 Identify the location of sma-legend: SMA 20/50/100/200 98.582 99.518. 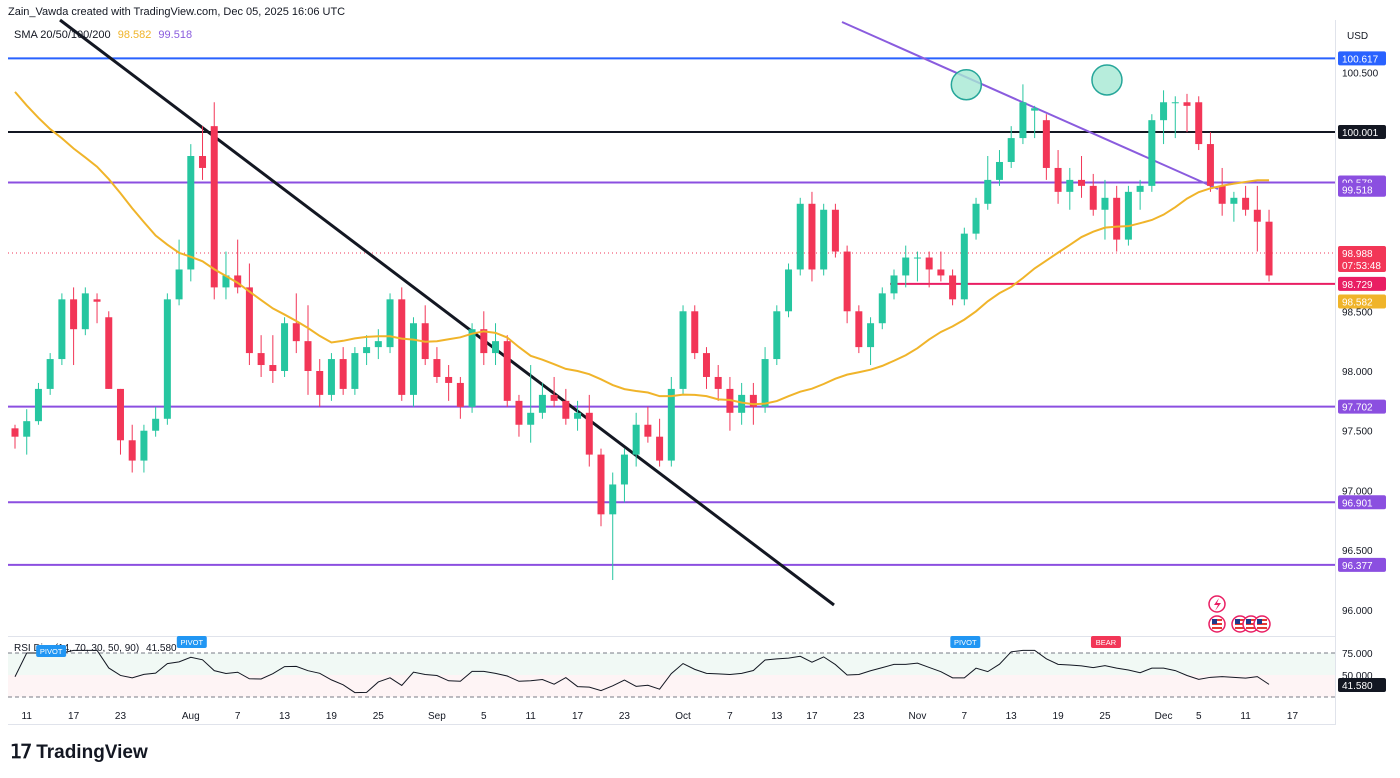
(105, 35).